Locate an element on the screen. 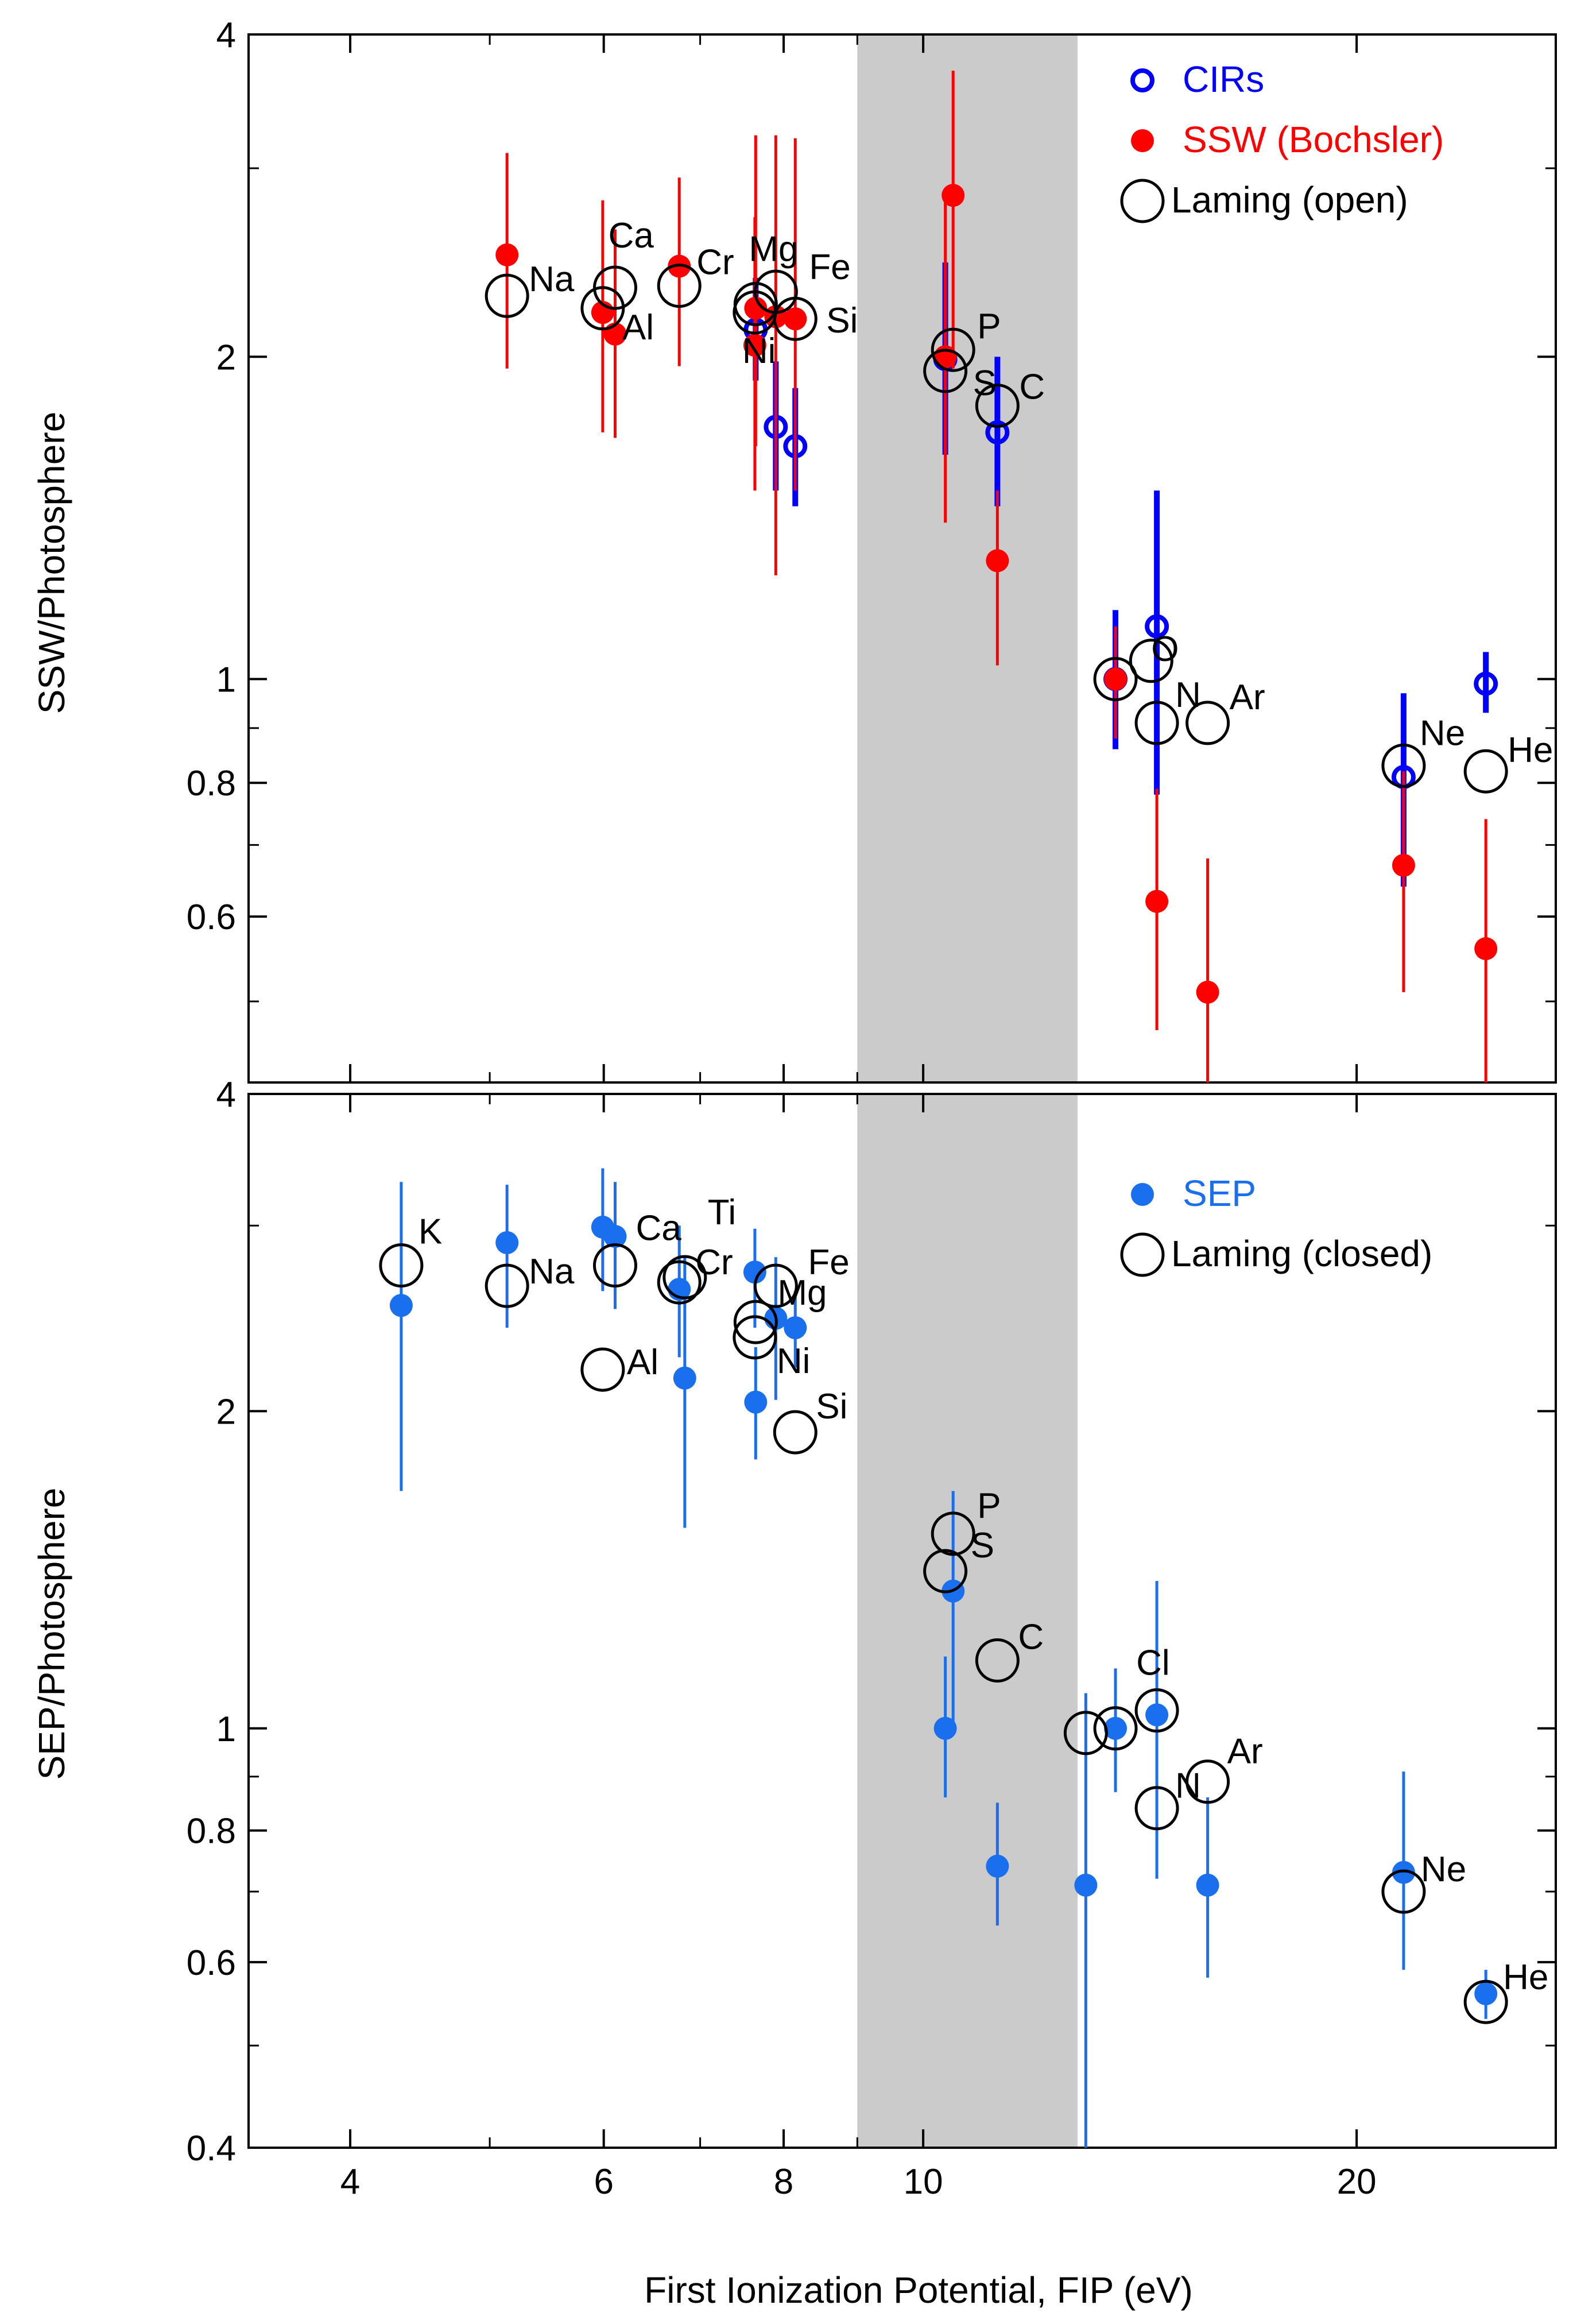 This screenshot has width=1573, height=2324. element-label: Mg is located at coordinates (802, 1293).